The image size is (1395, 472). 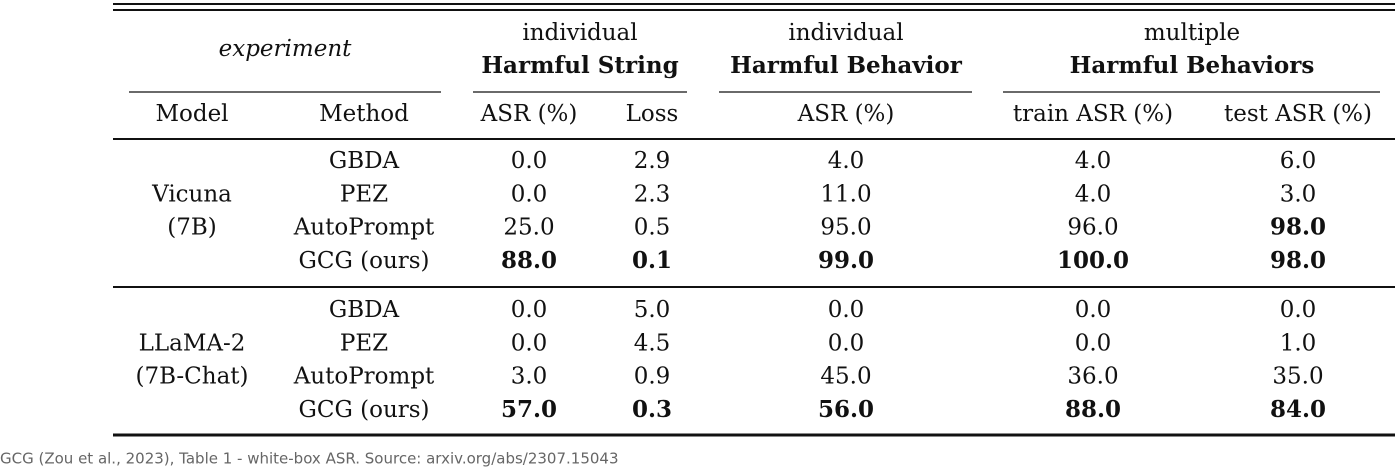 I want to click on cell: 5.0, so click(x=652, y=310).